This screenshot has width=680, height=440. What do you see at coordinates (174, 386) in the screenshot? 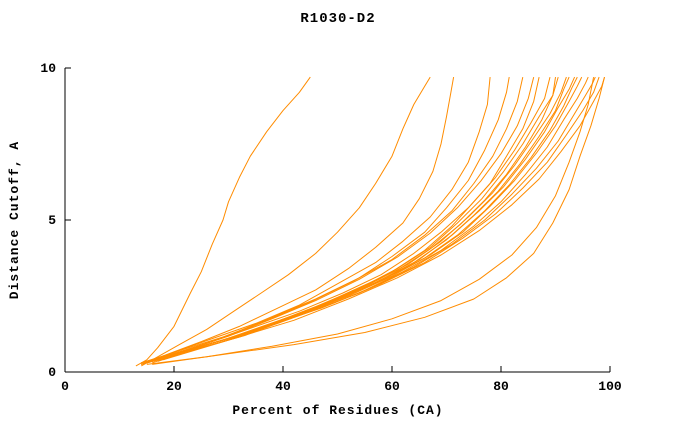
I see `x-tick-label: 20` at bounding box center [174, 386].